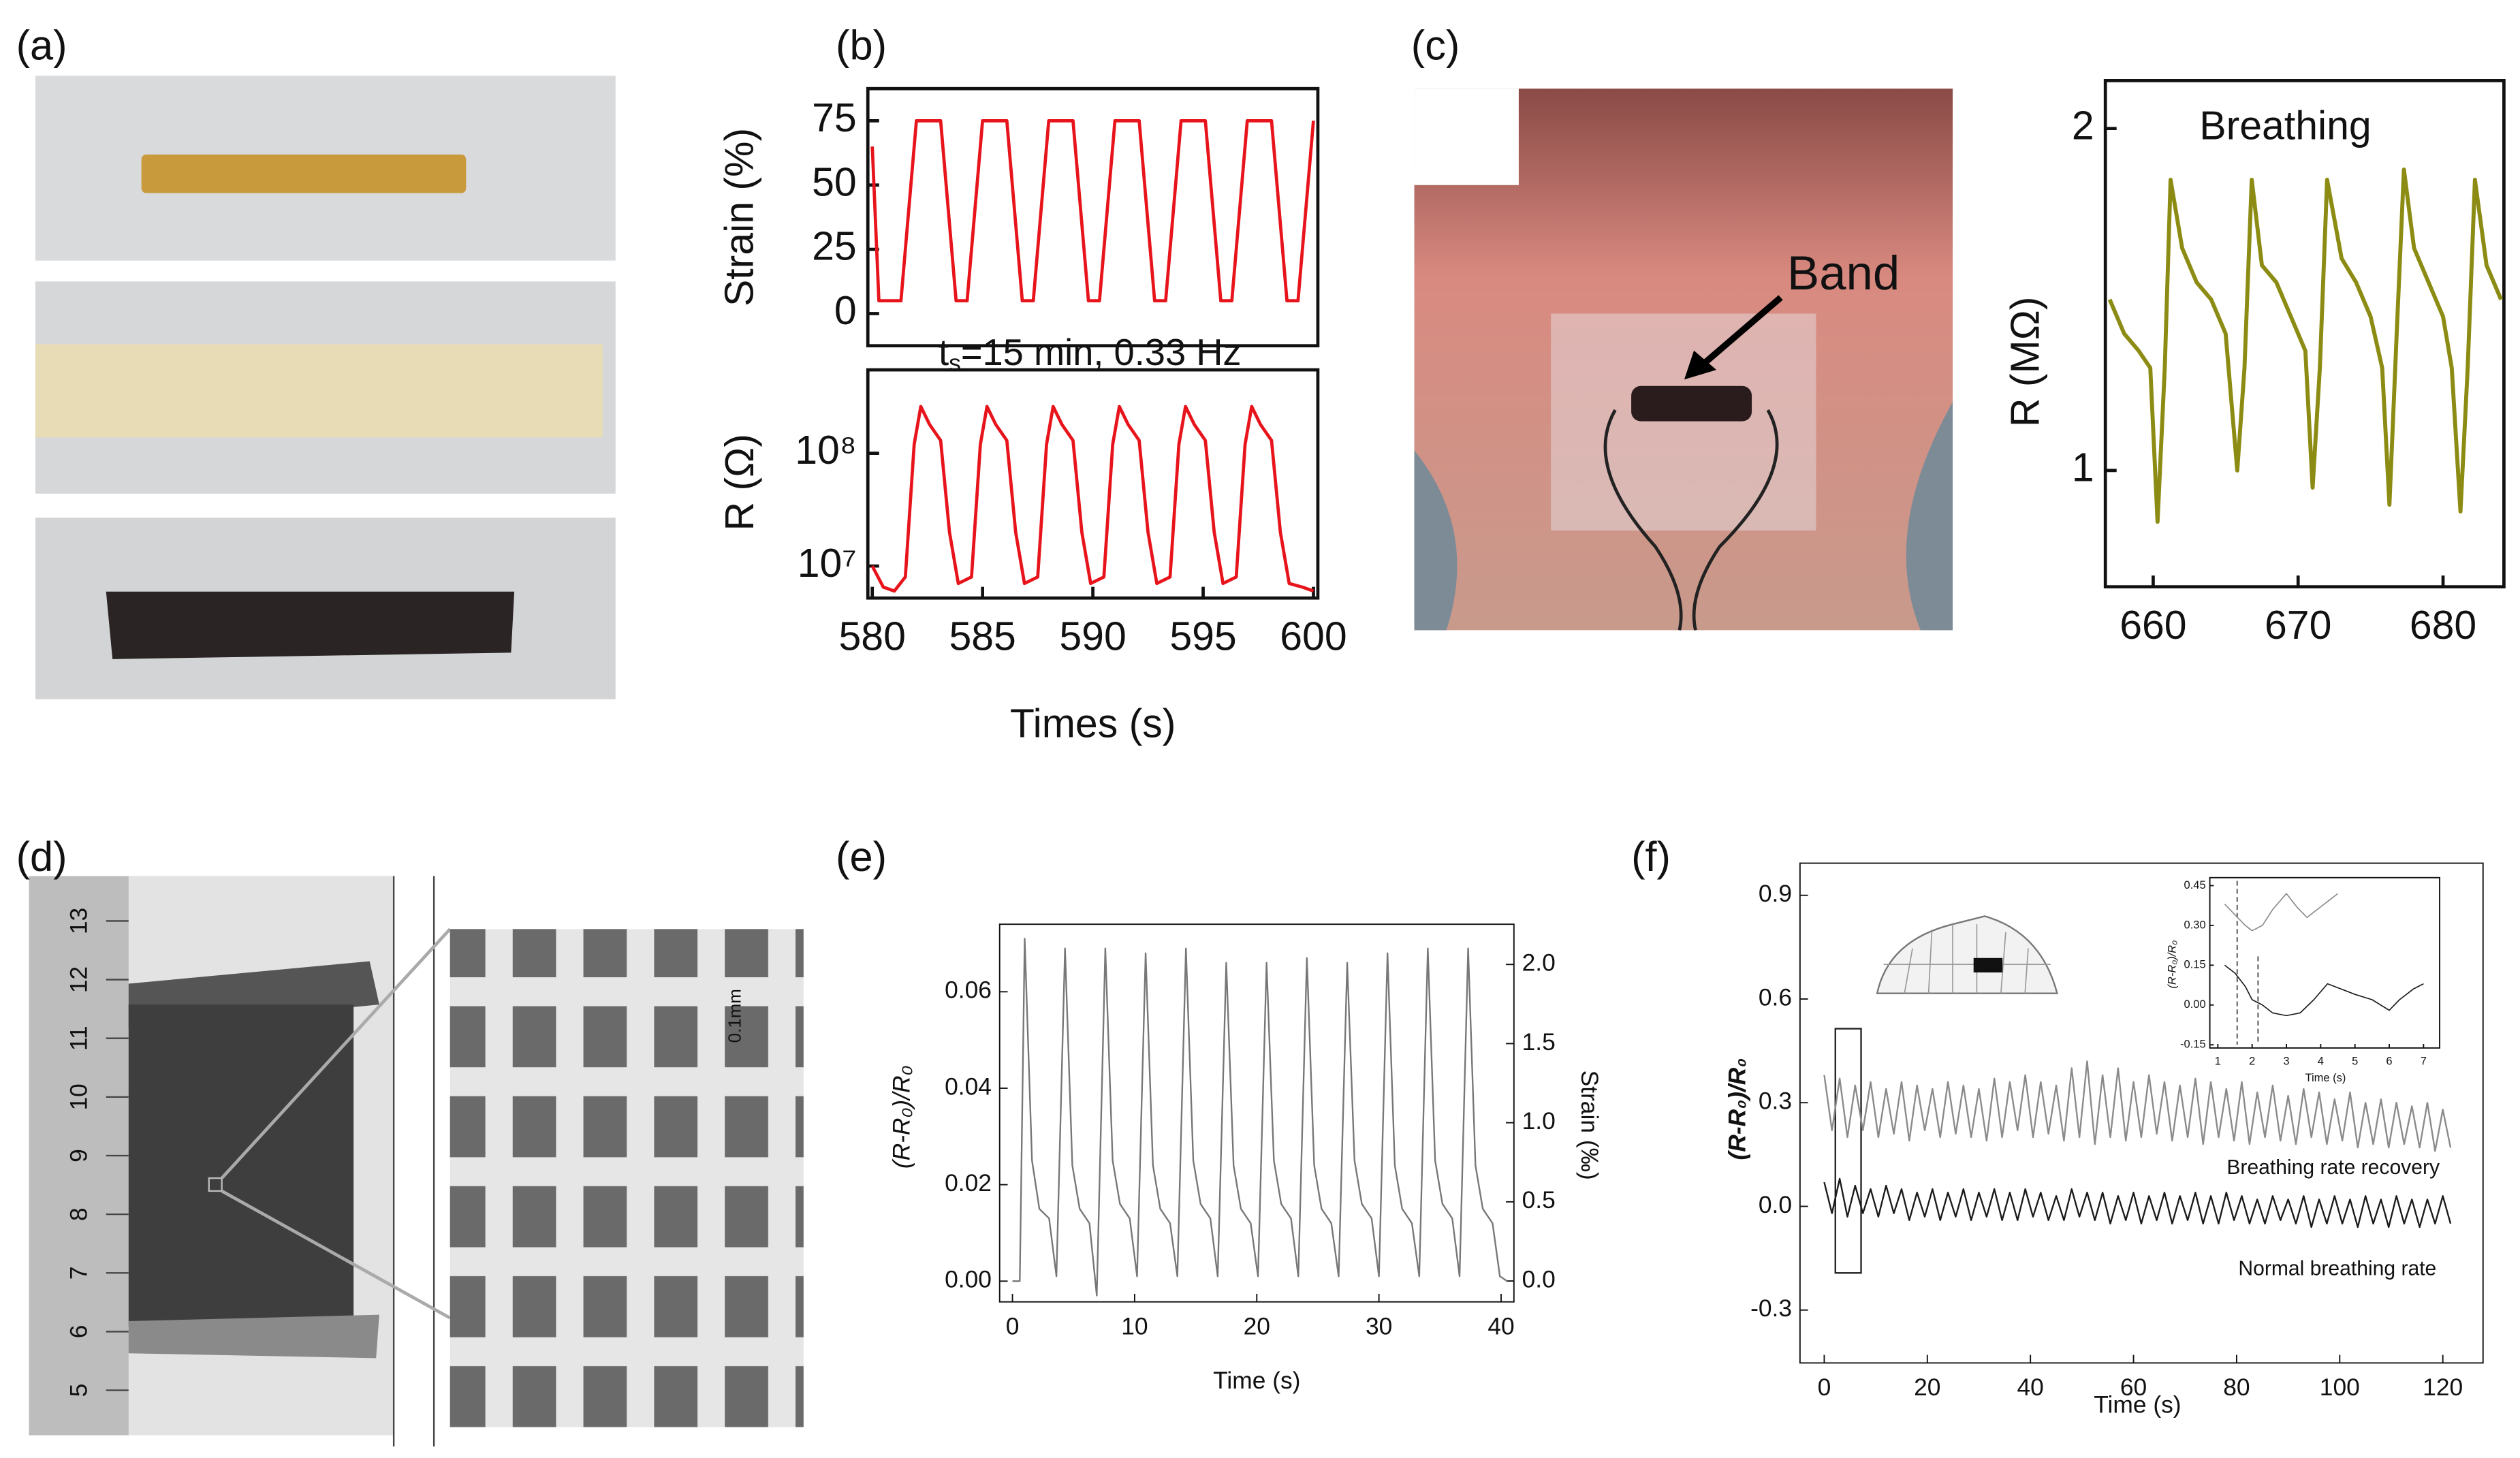 The image size is (2520, 1458). I want to click on y-tick-label: -0.15, so click(2193, 1045).